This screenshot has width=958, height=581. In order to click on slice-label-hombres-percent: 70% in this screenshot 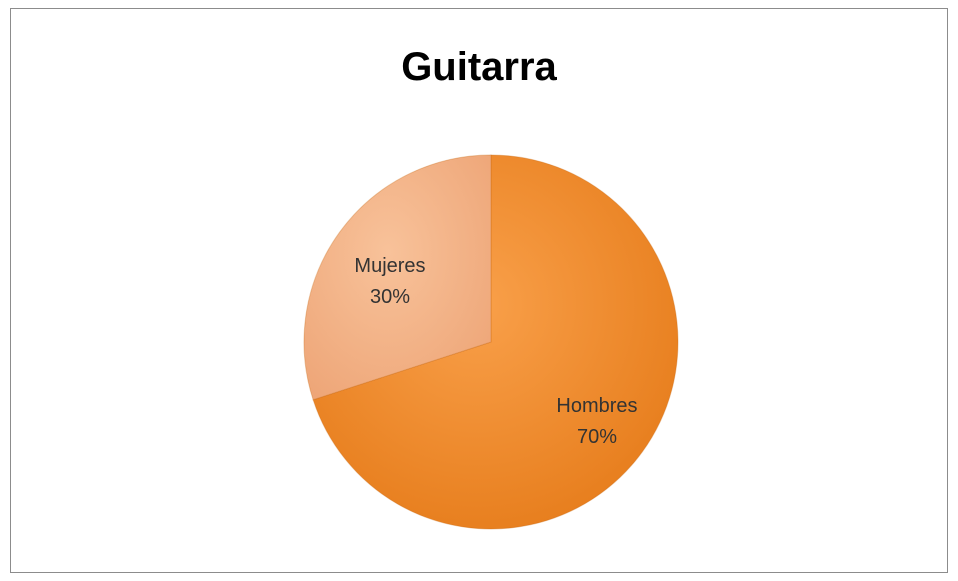, I will do `click(597, 437)`.